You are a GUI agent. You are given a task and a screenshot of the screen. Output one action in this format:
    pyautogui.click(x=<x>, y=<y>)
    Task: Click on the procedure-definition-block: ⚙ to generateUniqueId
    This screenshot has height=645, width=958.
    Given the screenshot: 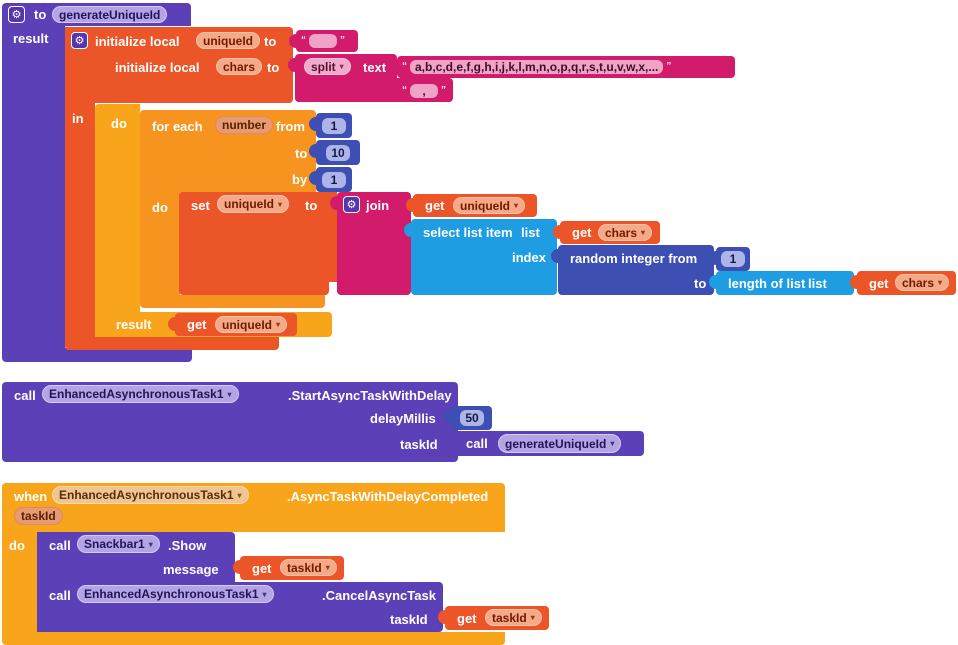 What is the action you would take?
    pyautogui.click(x=96, y=14)
    